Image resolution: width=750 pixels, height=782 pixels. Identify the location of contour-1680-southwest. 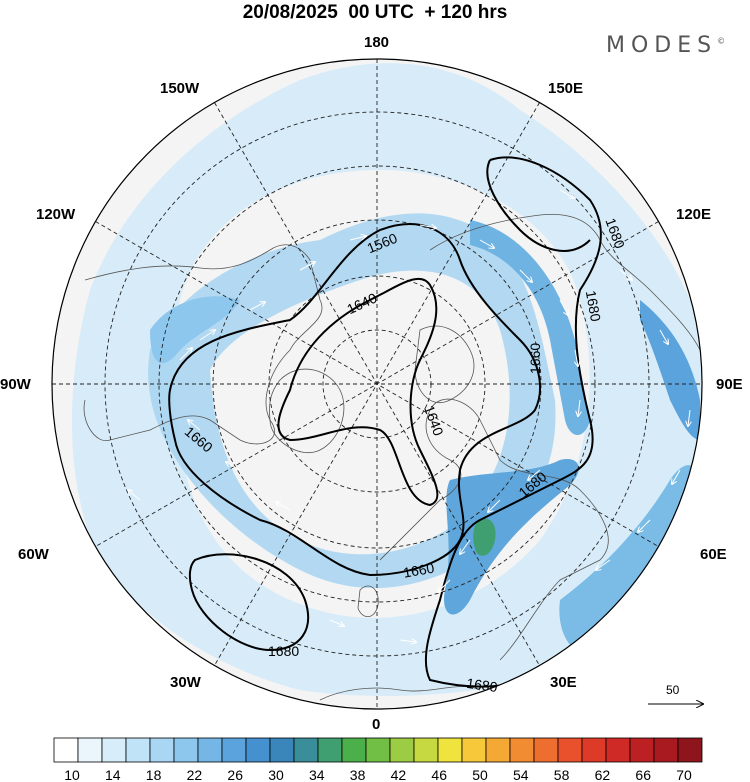
(249, 602).